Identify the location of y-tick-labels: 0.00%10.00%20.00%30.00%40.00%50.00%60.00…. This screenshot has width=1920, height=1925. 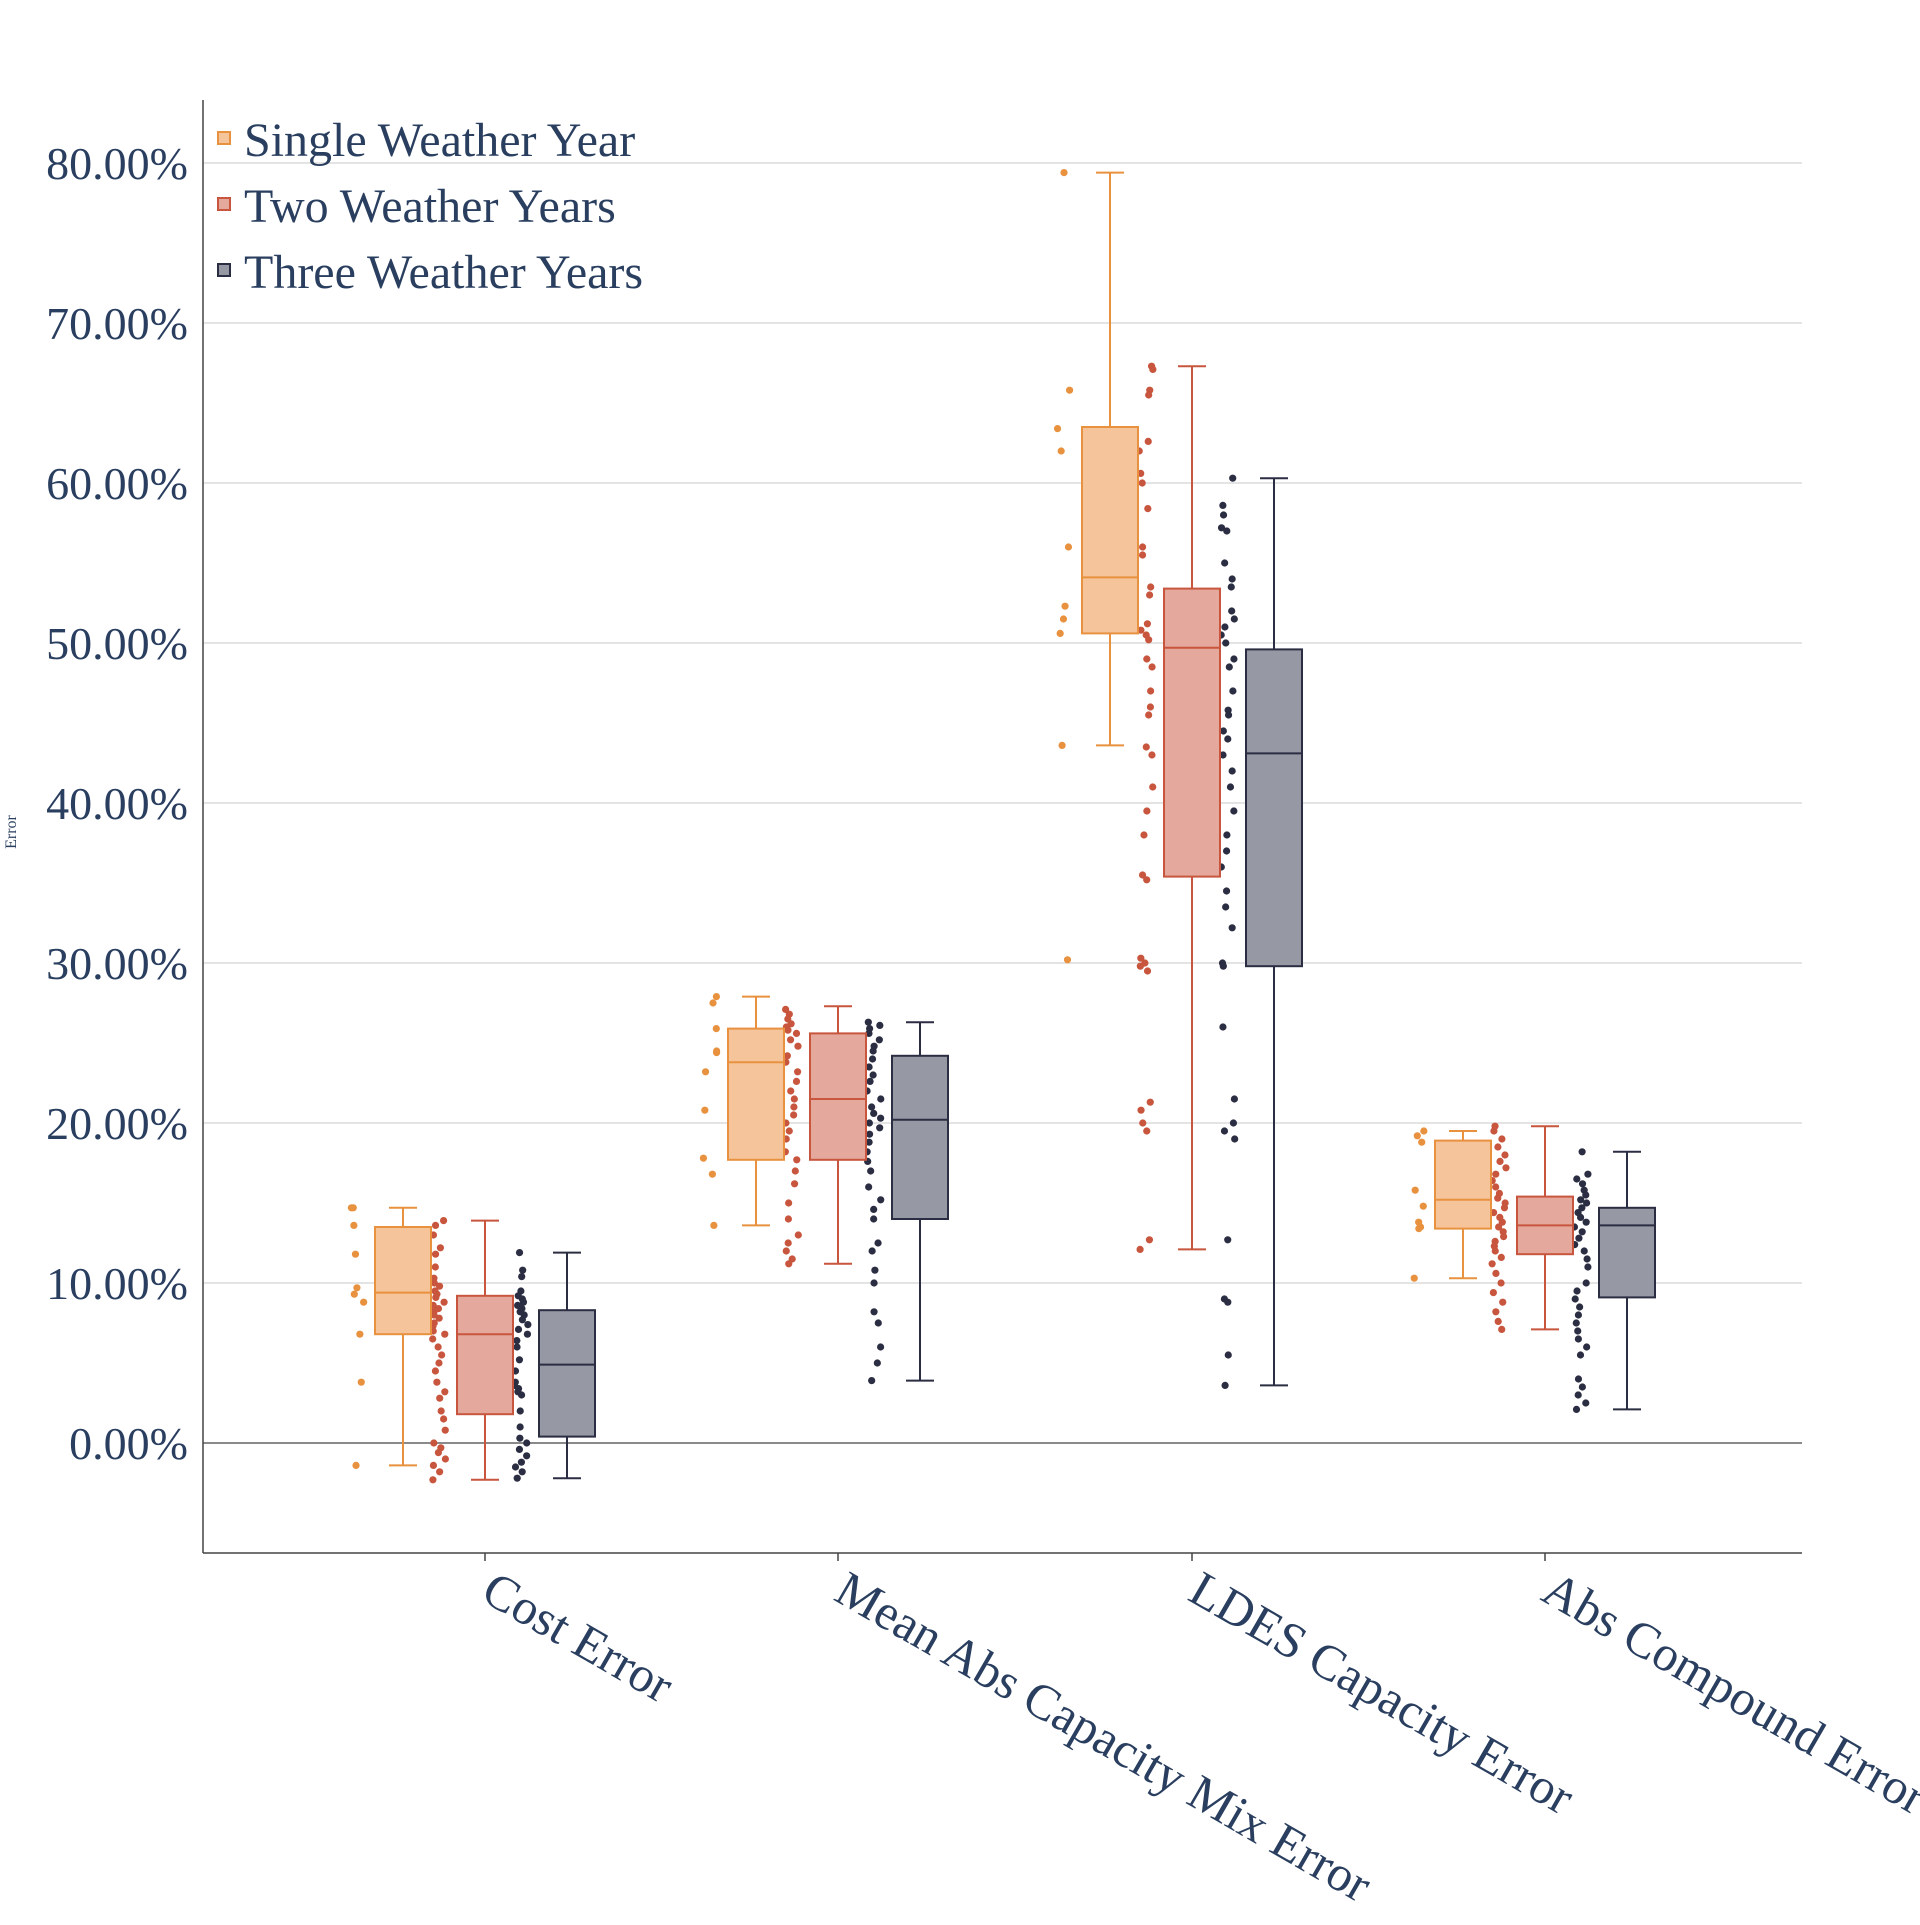
(117, 803).